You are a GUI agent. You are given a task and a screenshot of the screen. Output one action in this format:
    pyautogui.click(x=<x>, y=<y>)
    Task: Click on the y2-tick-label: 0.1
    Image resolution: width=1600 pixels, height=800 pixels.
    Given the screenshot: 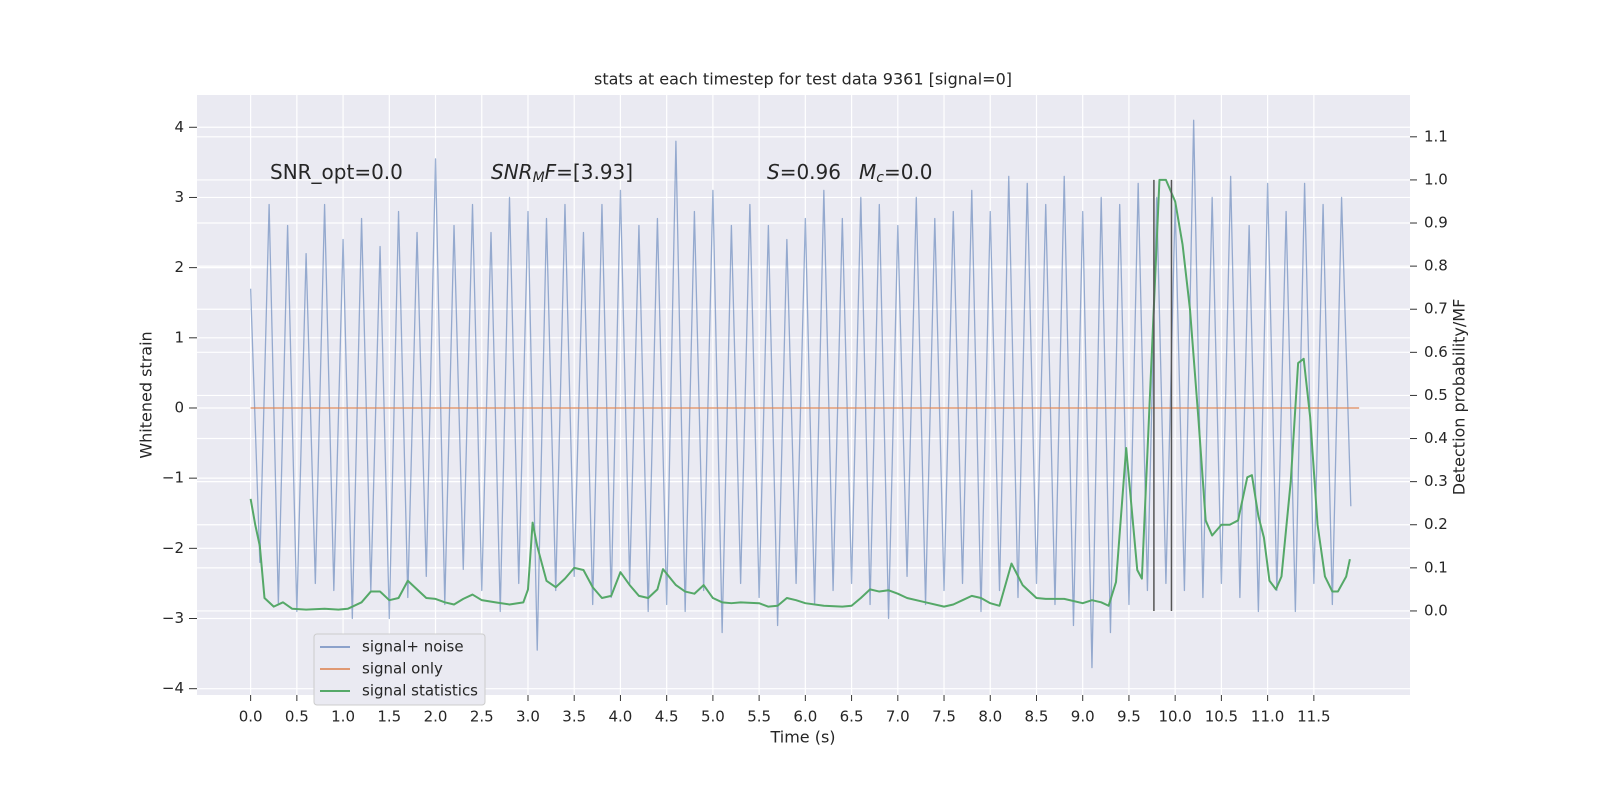 What is the action you would take?
    pyautogui.click(x=1436, y=567)
    